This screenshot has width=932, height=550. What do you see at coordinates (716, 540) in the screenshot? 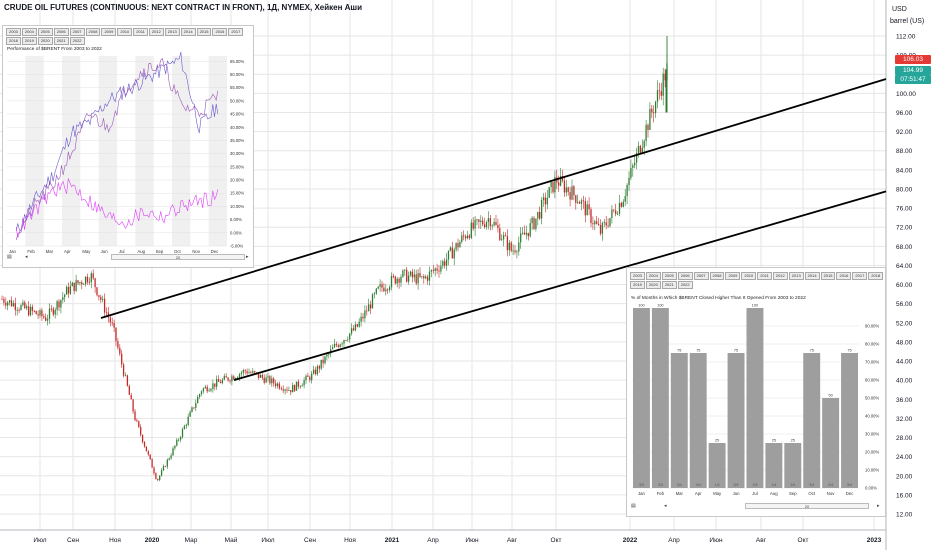
I see `x-tick-label: Июн` at bounding box center [716, 540].